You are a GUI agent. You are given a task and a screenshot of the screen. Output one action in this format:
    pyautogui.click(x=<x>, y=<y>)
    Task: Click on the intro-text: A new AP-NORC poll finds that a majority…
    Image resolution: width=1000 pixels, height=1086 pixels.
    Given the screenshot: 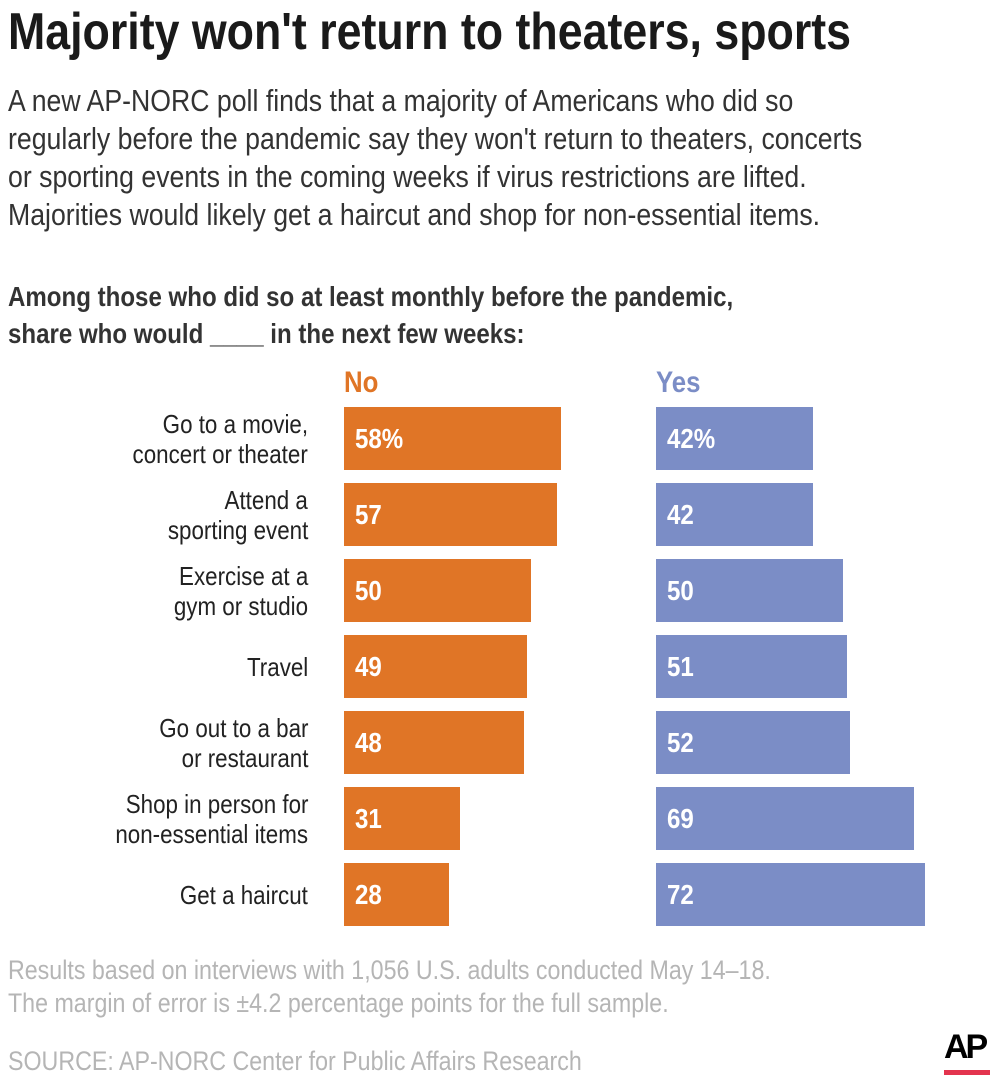 What is the action you would take?
    pyautogui.click(x=504, y=158)
    